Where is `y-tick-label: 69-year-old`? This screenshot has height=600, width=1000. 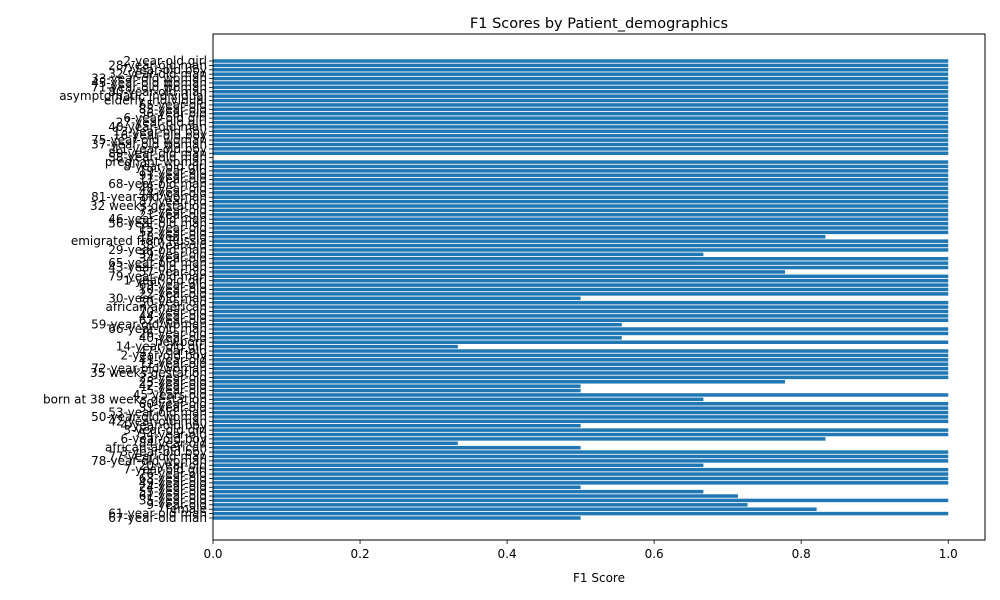 y-tick-label: 69-year-old is located at coordinates (173, 285).